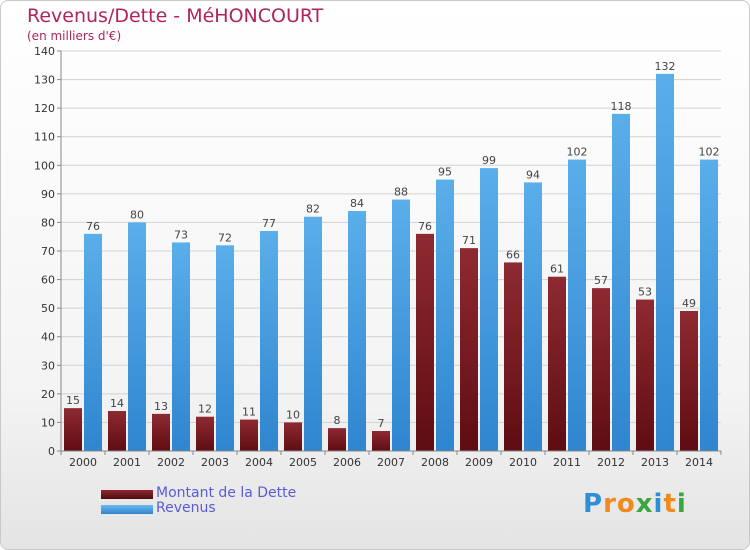  What do you see at coordinates (513, 254) in the screenshot?
I see `debt-value-label: 66` at bounding box center [513, 254].